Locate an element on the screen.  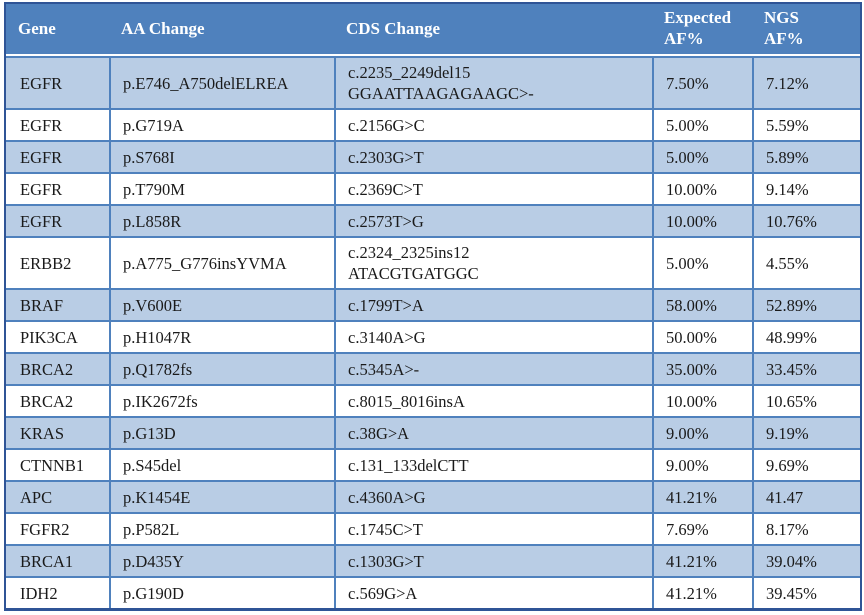
table-row: PIK3CA p.H1047R c.3140A>G 50.00% 48.99% is located at coordinates (433, 336).